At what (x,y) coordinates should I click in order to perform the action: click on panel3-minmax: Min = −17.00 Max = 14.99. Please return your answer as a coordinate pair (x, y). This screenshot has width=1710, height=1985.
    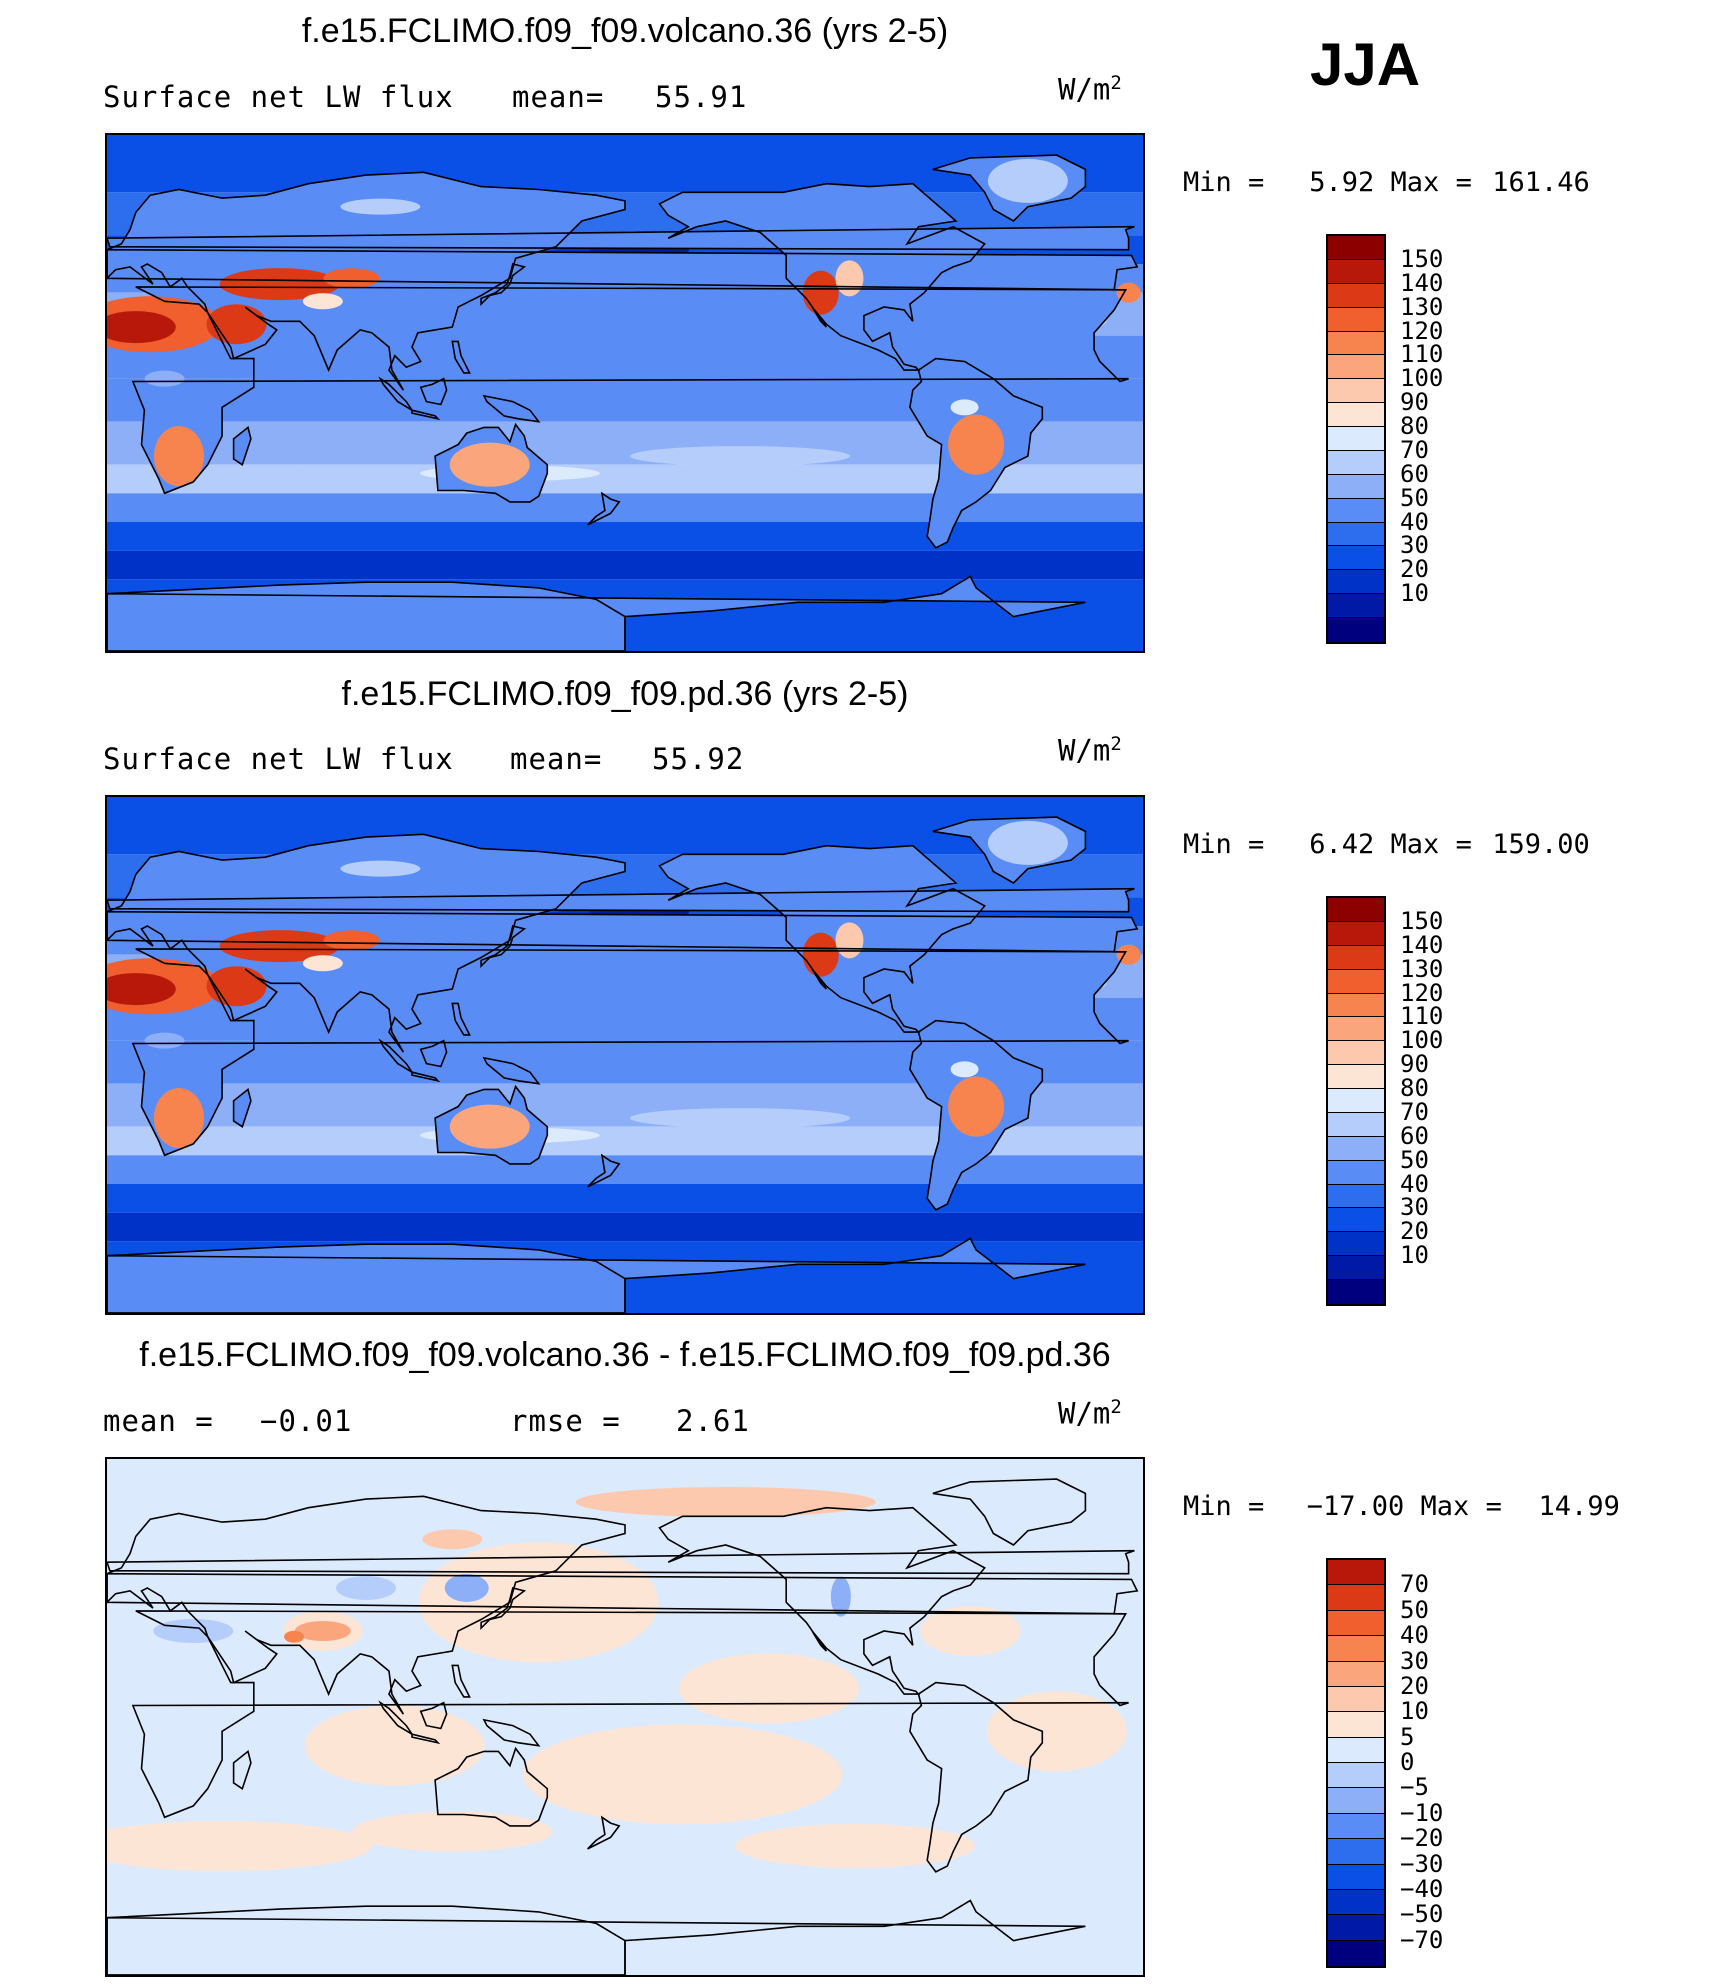
    Looking at the image, I should click on (1401, 1506).